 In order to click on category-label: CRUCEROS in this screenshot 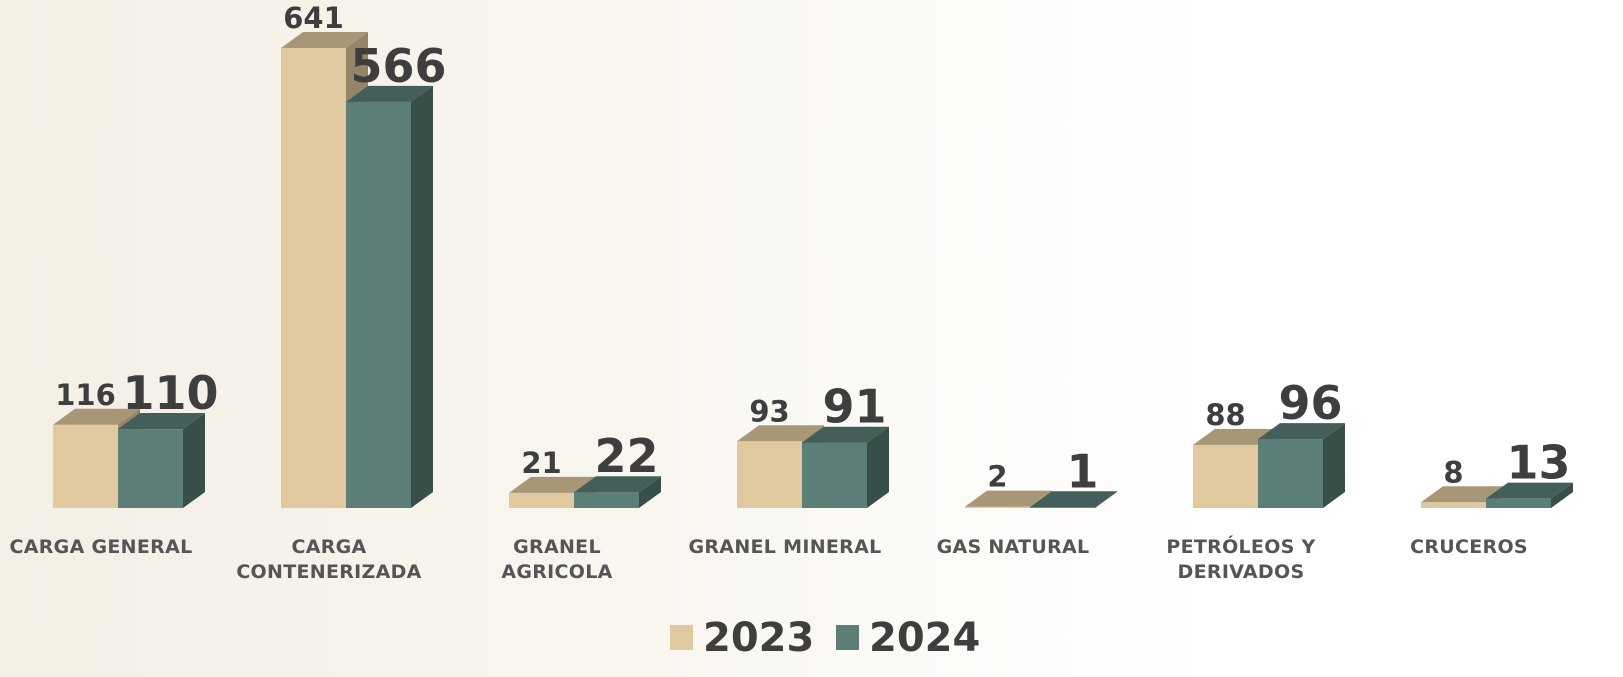, I will do `click(1469, 547)`.